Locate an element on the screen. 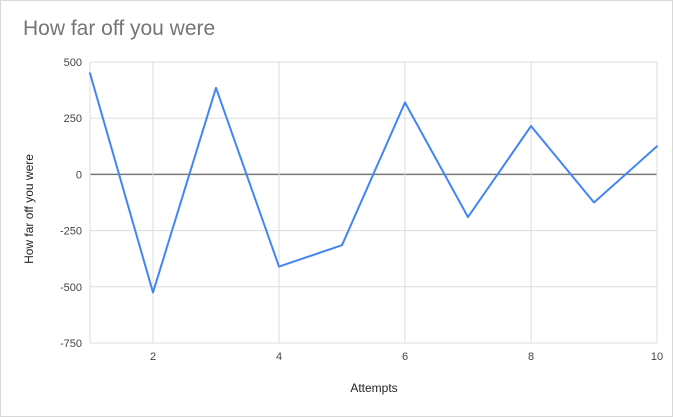  y-tick-label: -500 is located at coordinates (71, 288).